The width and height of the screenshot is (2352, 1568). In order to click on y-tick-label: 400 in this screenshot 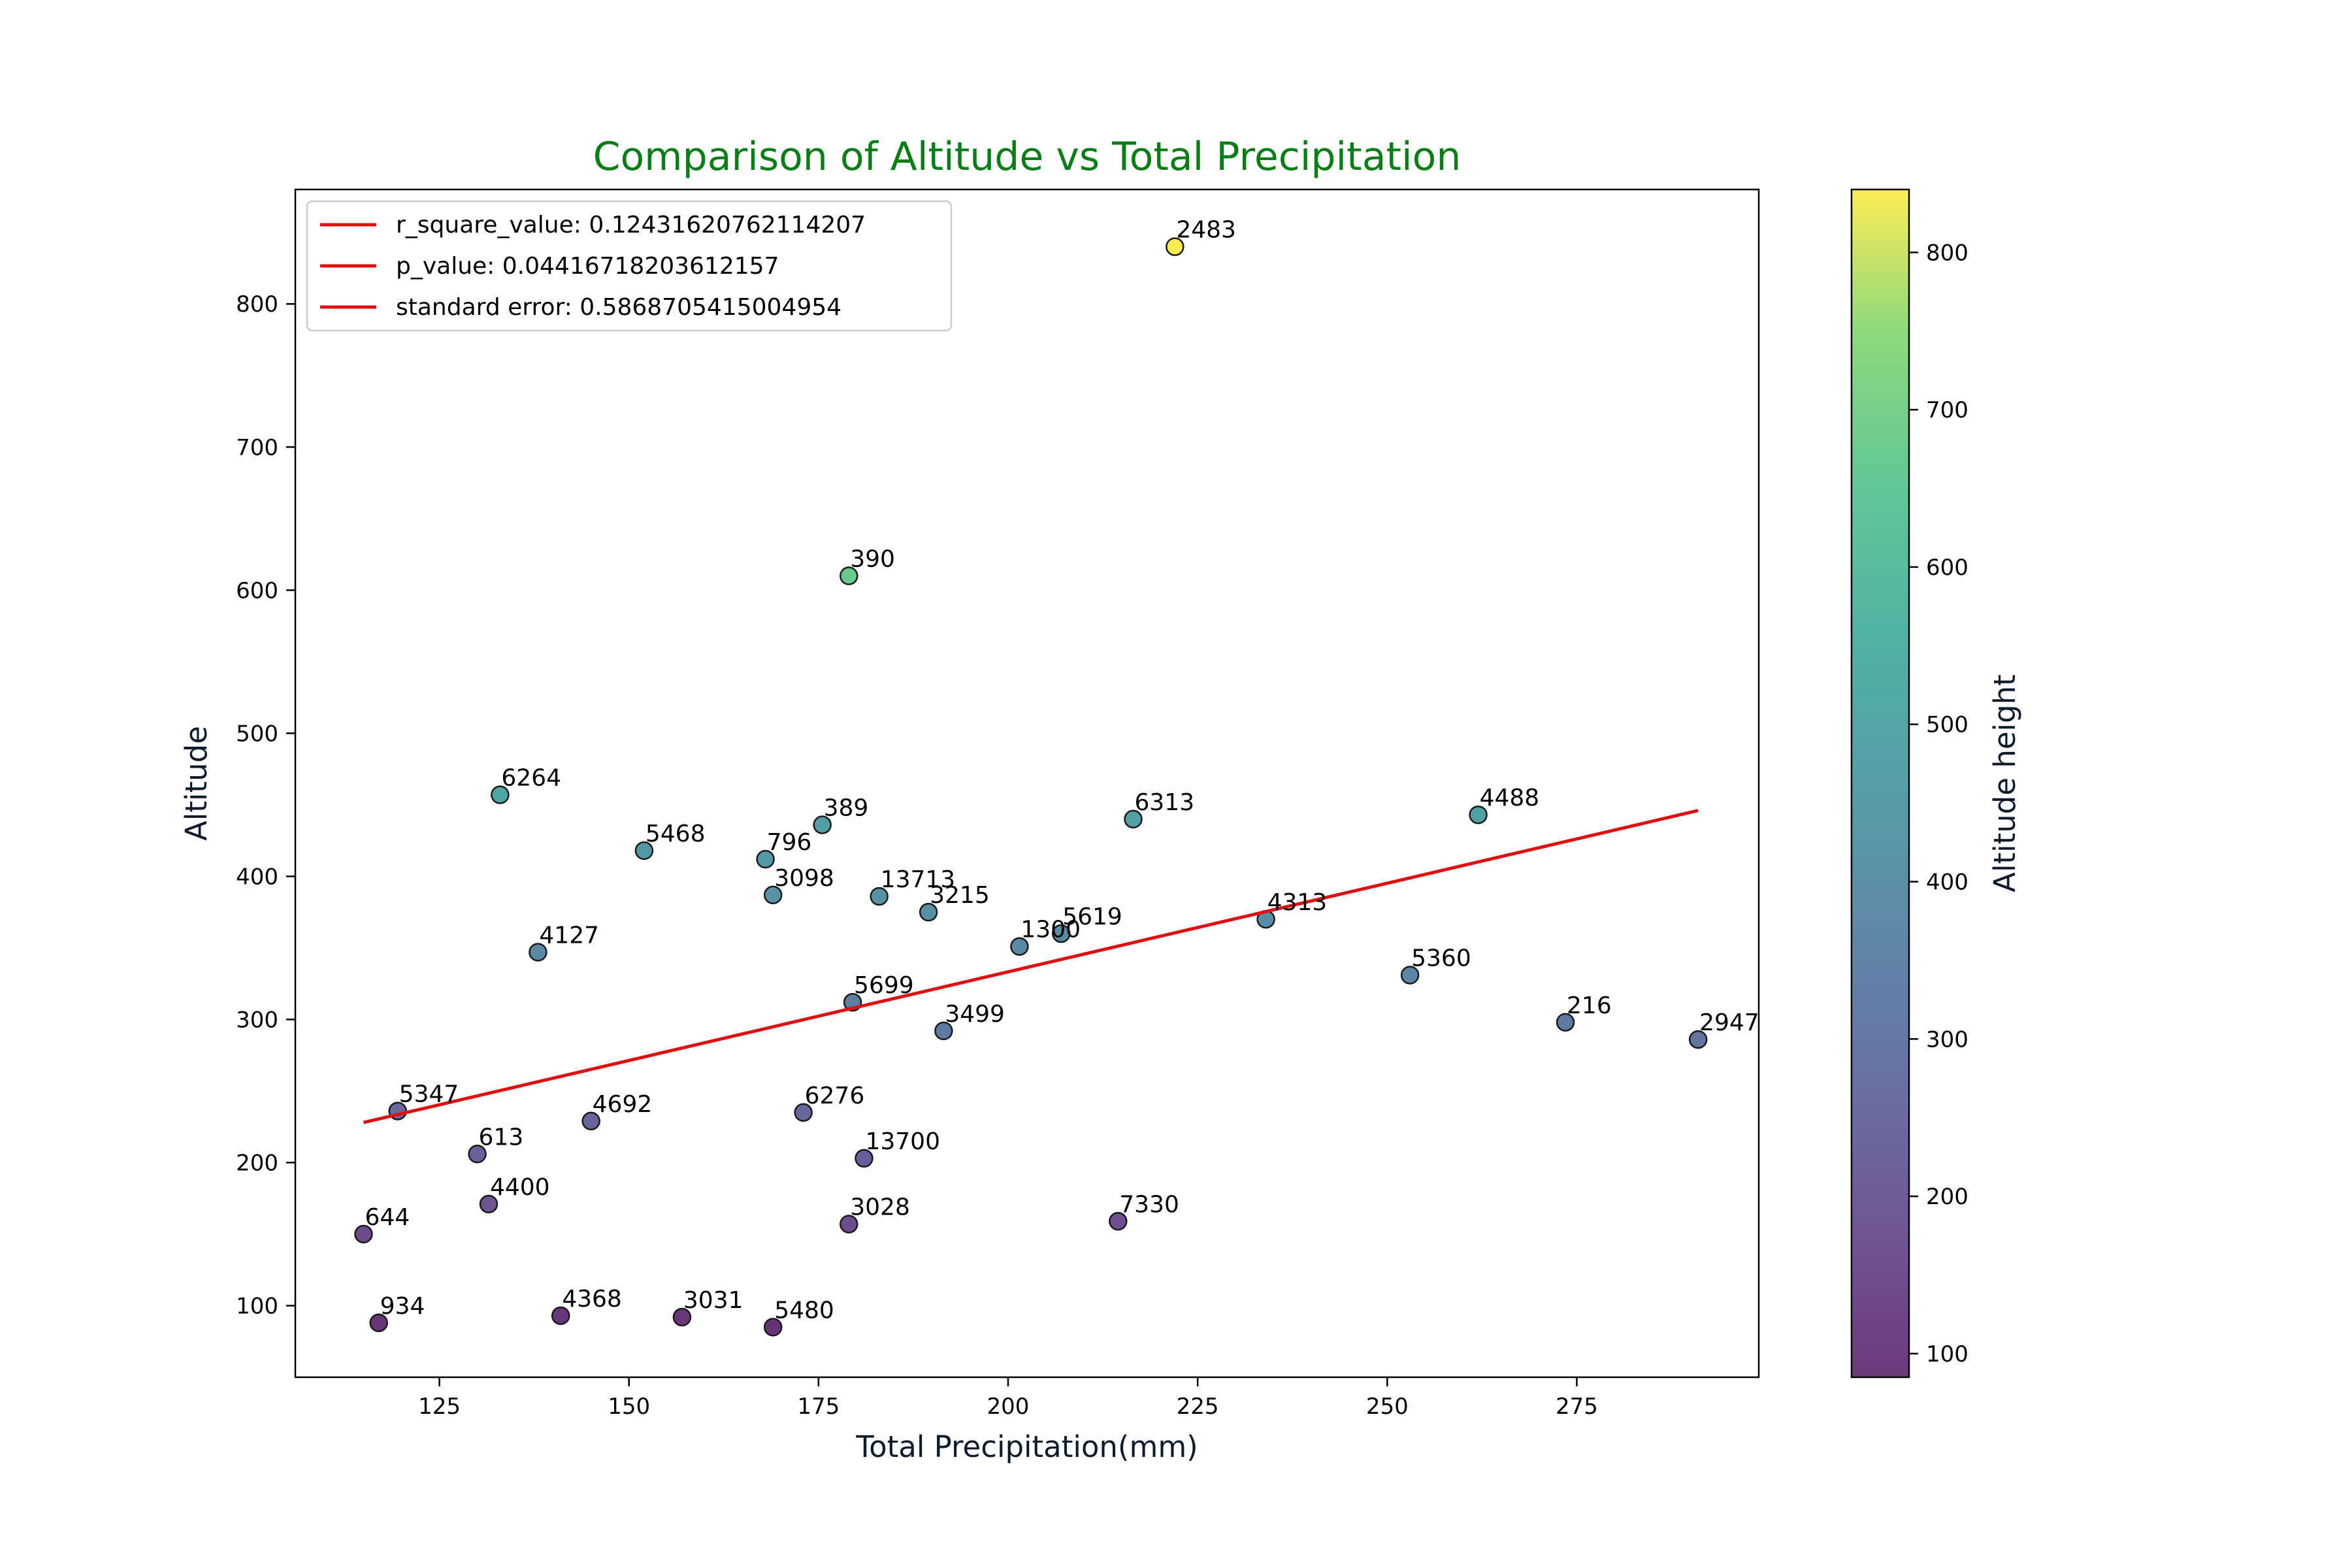, I will do `click(257, 877)`.